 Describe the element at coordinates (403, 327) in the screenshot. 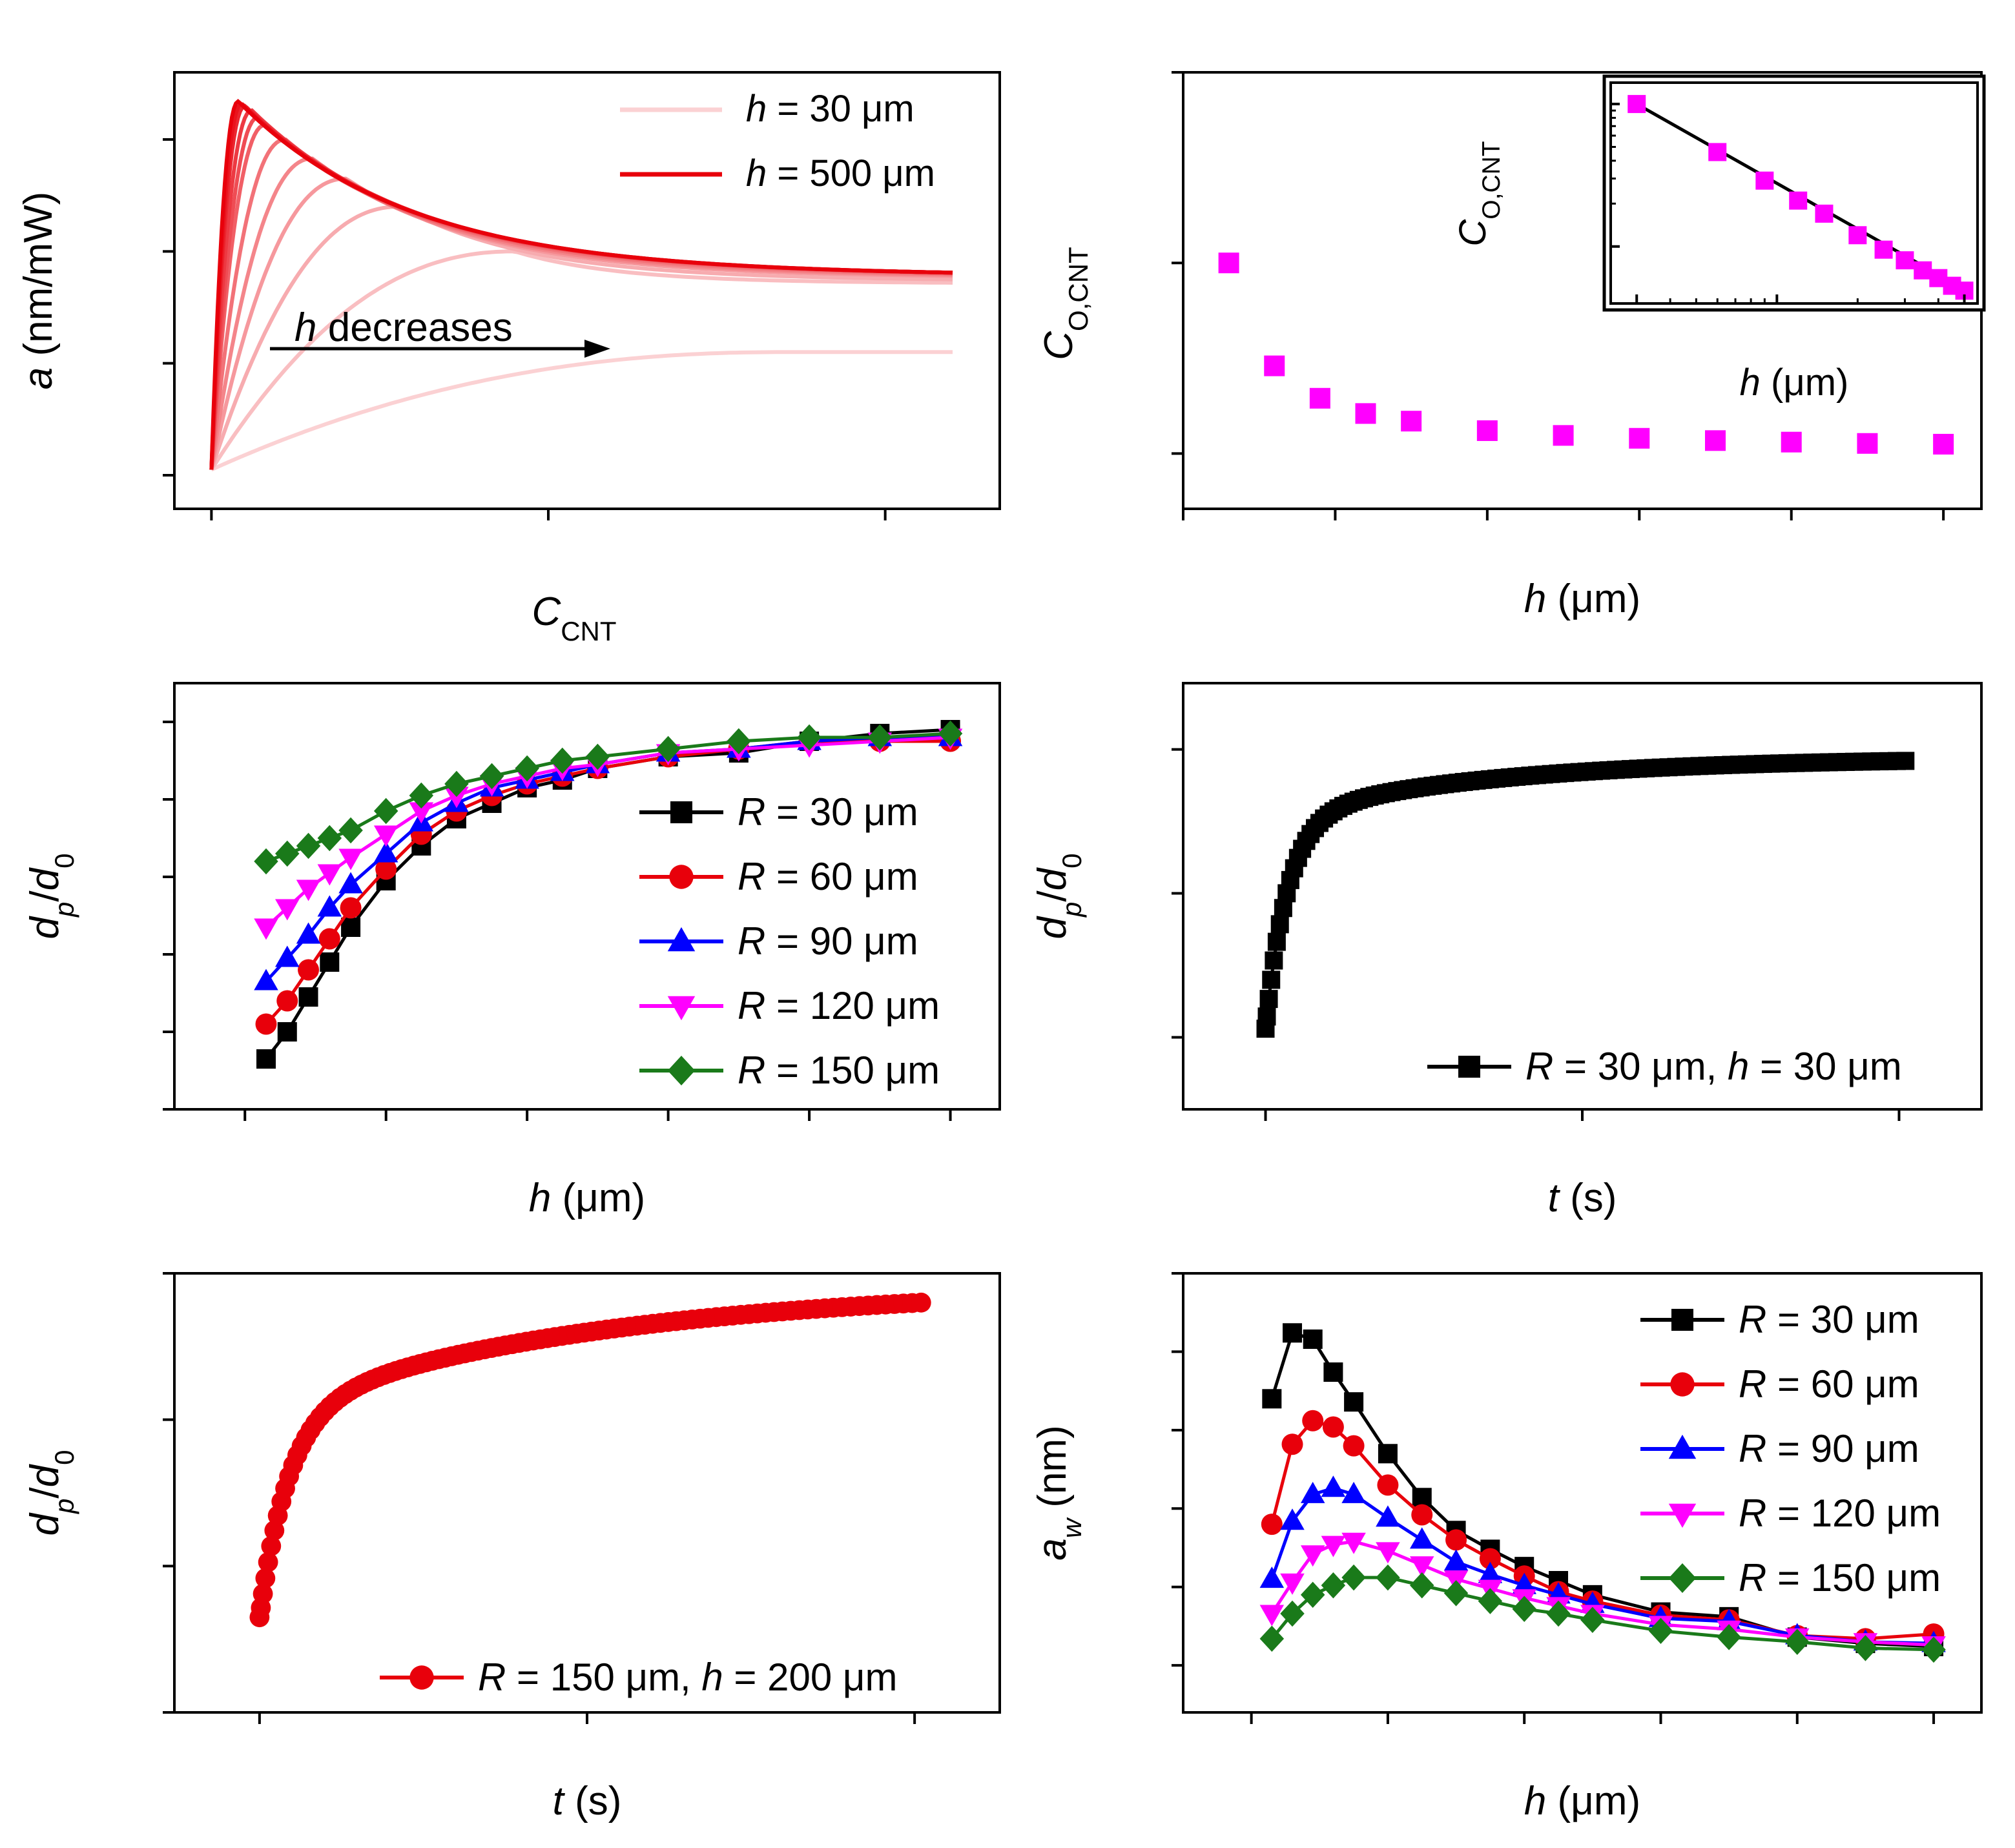

I see `annotation-text: h decreases` at that location.